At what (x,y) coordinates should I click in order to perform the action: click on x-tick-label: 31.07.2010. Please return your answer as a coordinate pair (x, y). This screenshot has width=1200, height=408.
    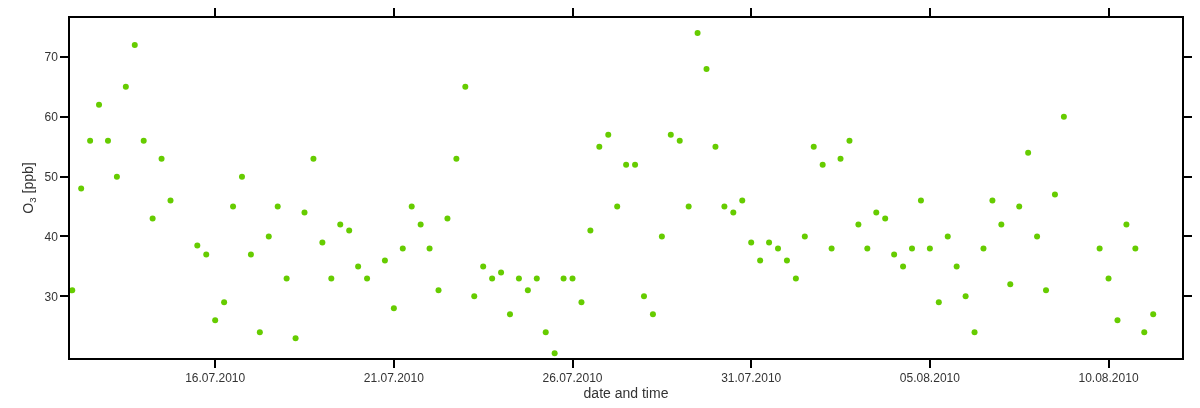
    Looking at the image, I should click on (751, 378).